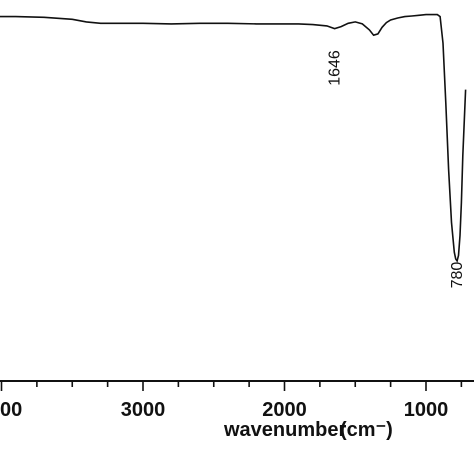 The height and width of the screenshot is (474, 474). I want to click on x-axis-label: wavenumber, so click(284, 430).